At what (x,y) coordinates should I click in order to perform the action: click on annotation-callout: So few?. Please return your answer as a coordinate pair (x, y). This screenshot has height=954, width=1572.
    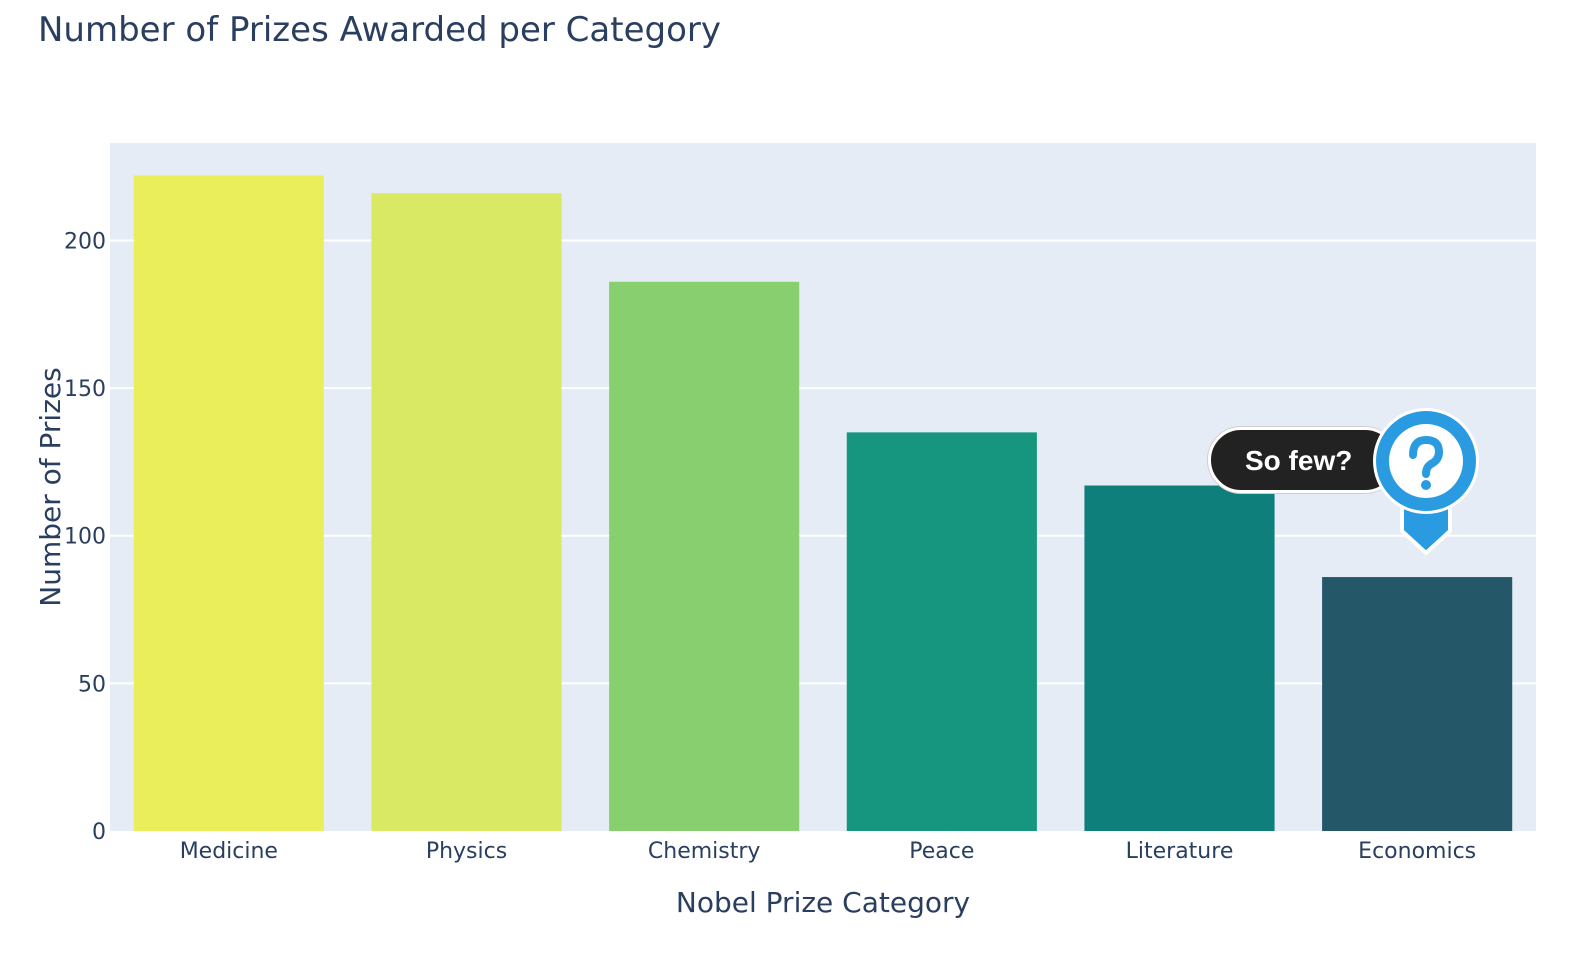
    Looking at the image, I should click on (1348, 483).